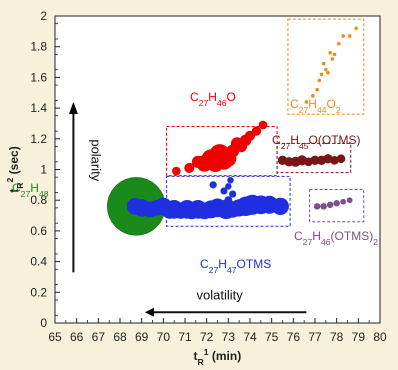 This screenshot has width=398, height=370. What do you see at coordinates (315, 337) in the screenshot?
I see `x-tick-label: 77` at bounding box center [315, 337].